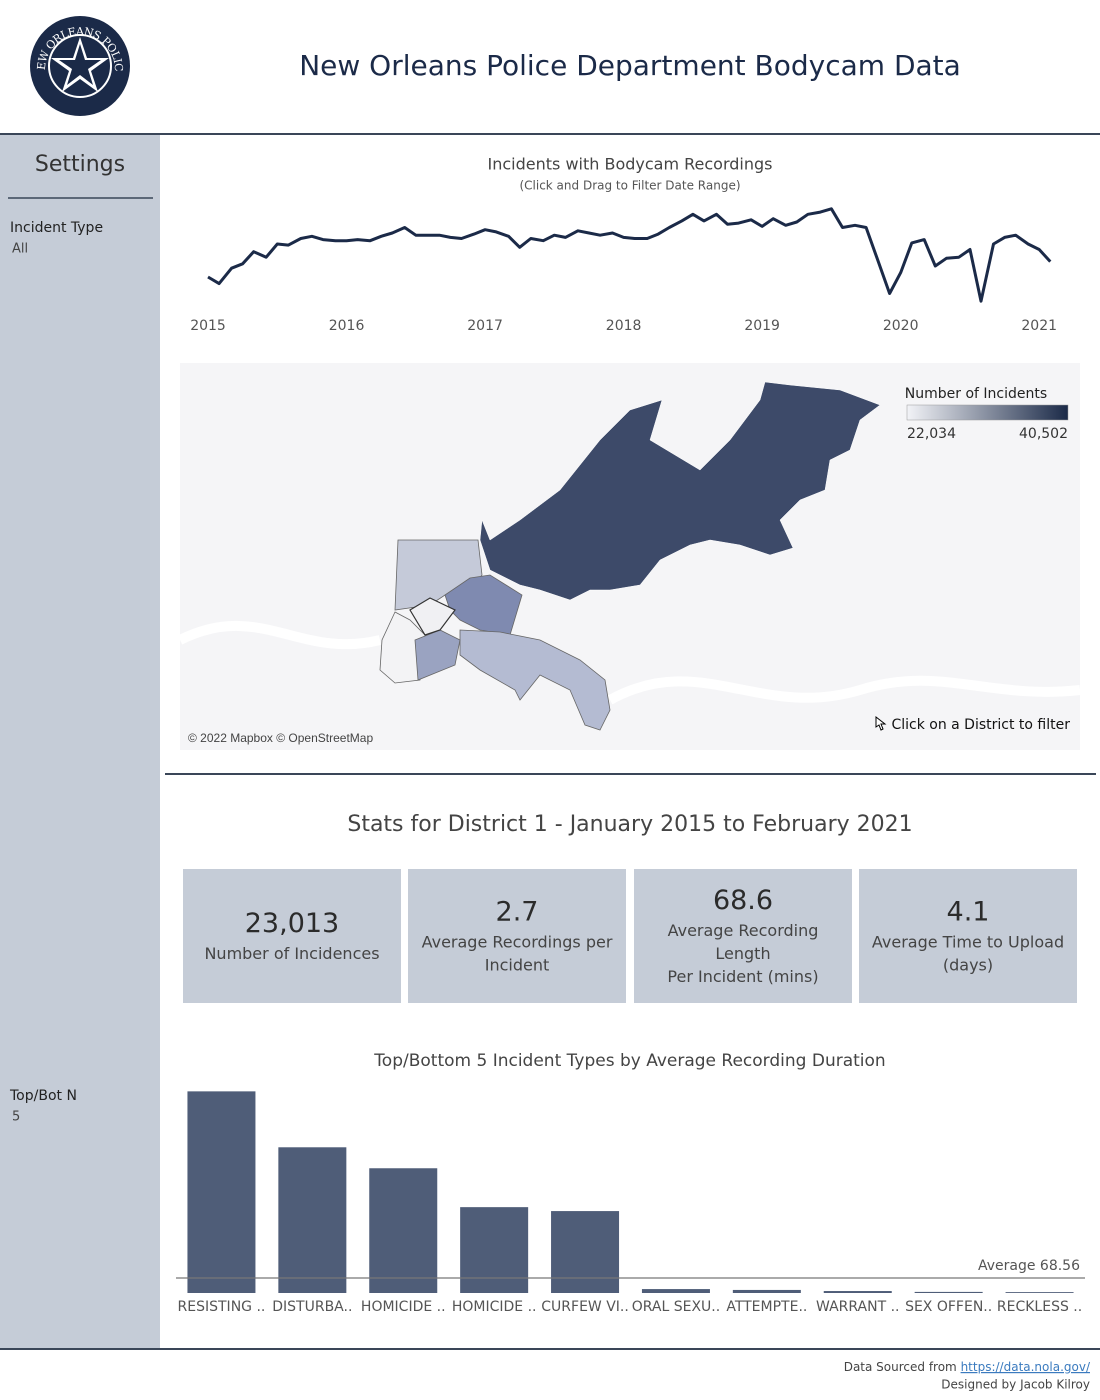 The width and height of the screenshot is (1100, 1400). Describe the element at coordinates (630, 164) in the screenshot. I see `line-title: Incidents with Bodycam Recordings` at that location.